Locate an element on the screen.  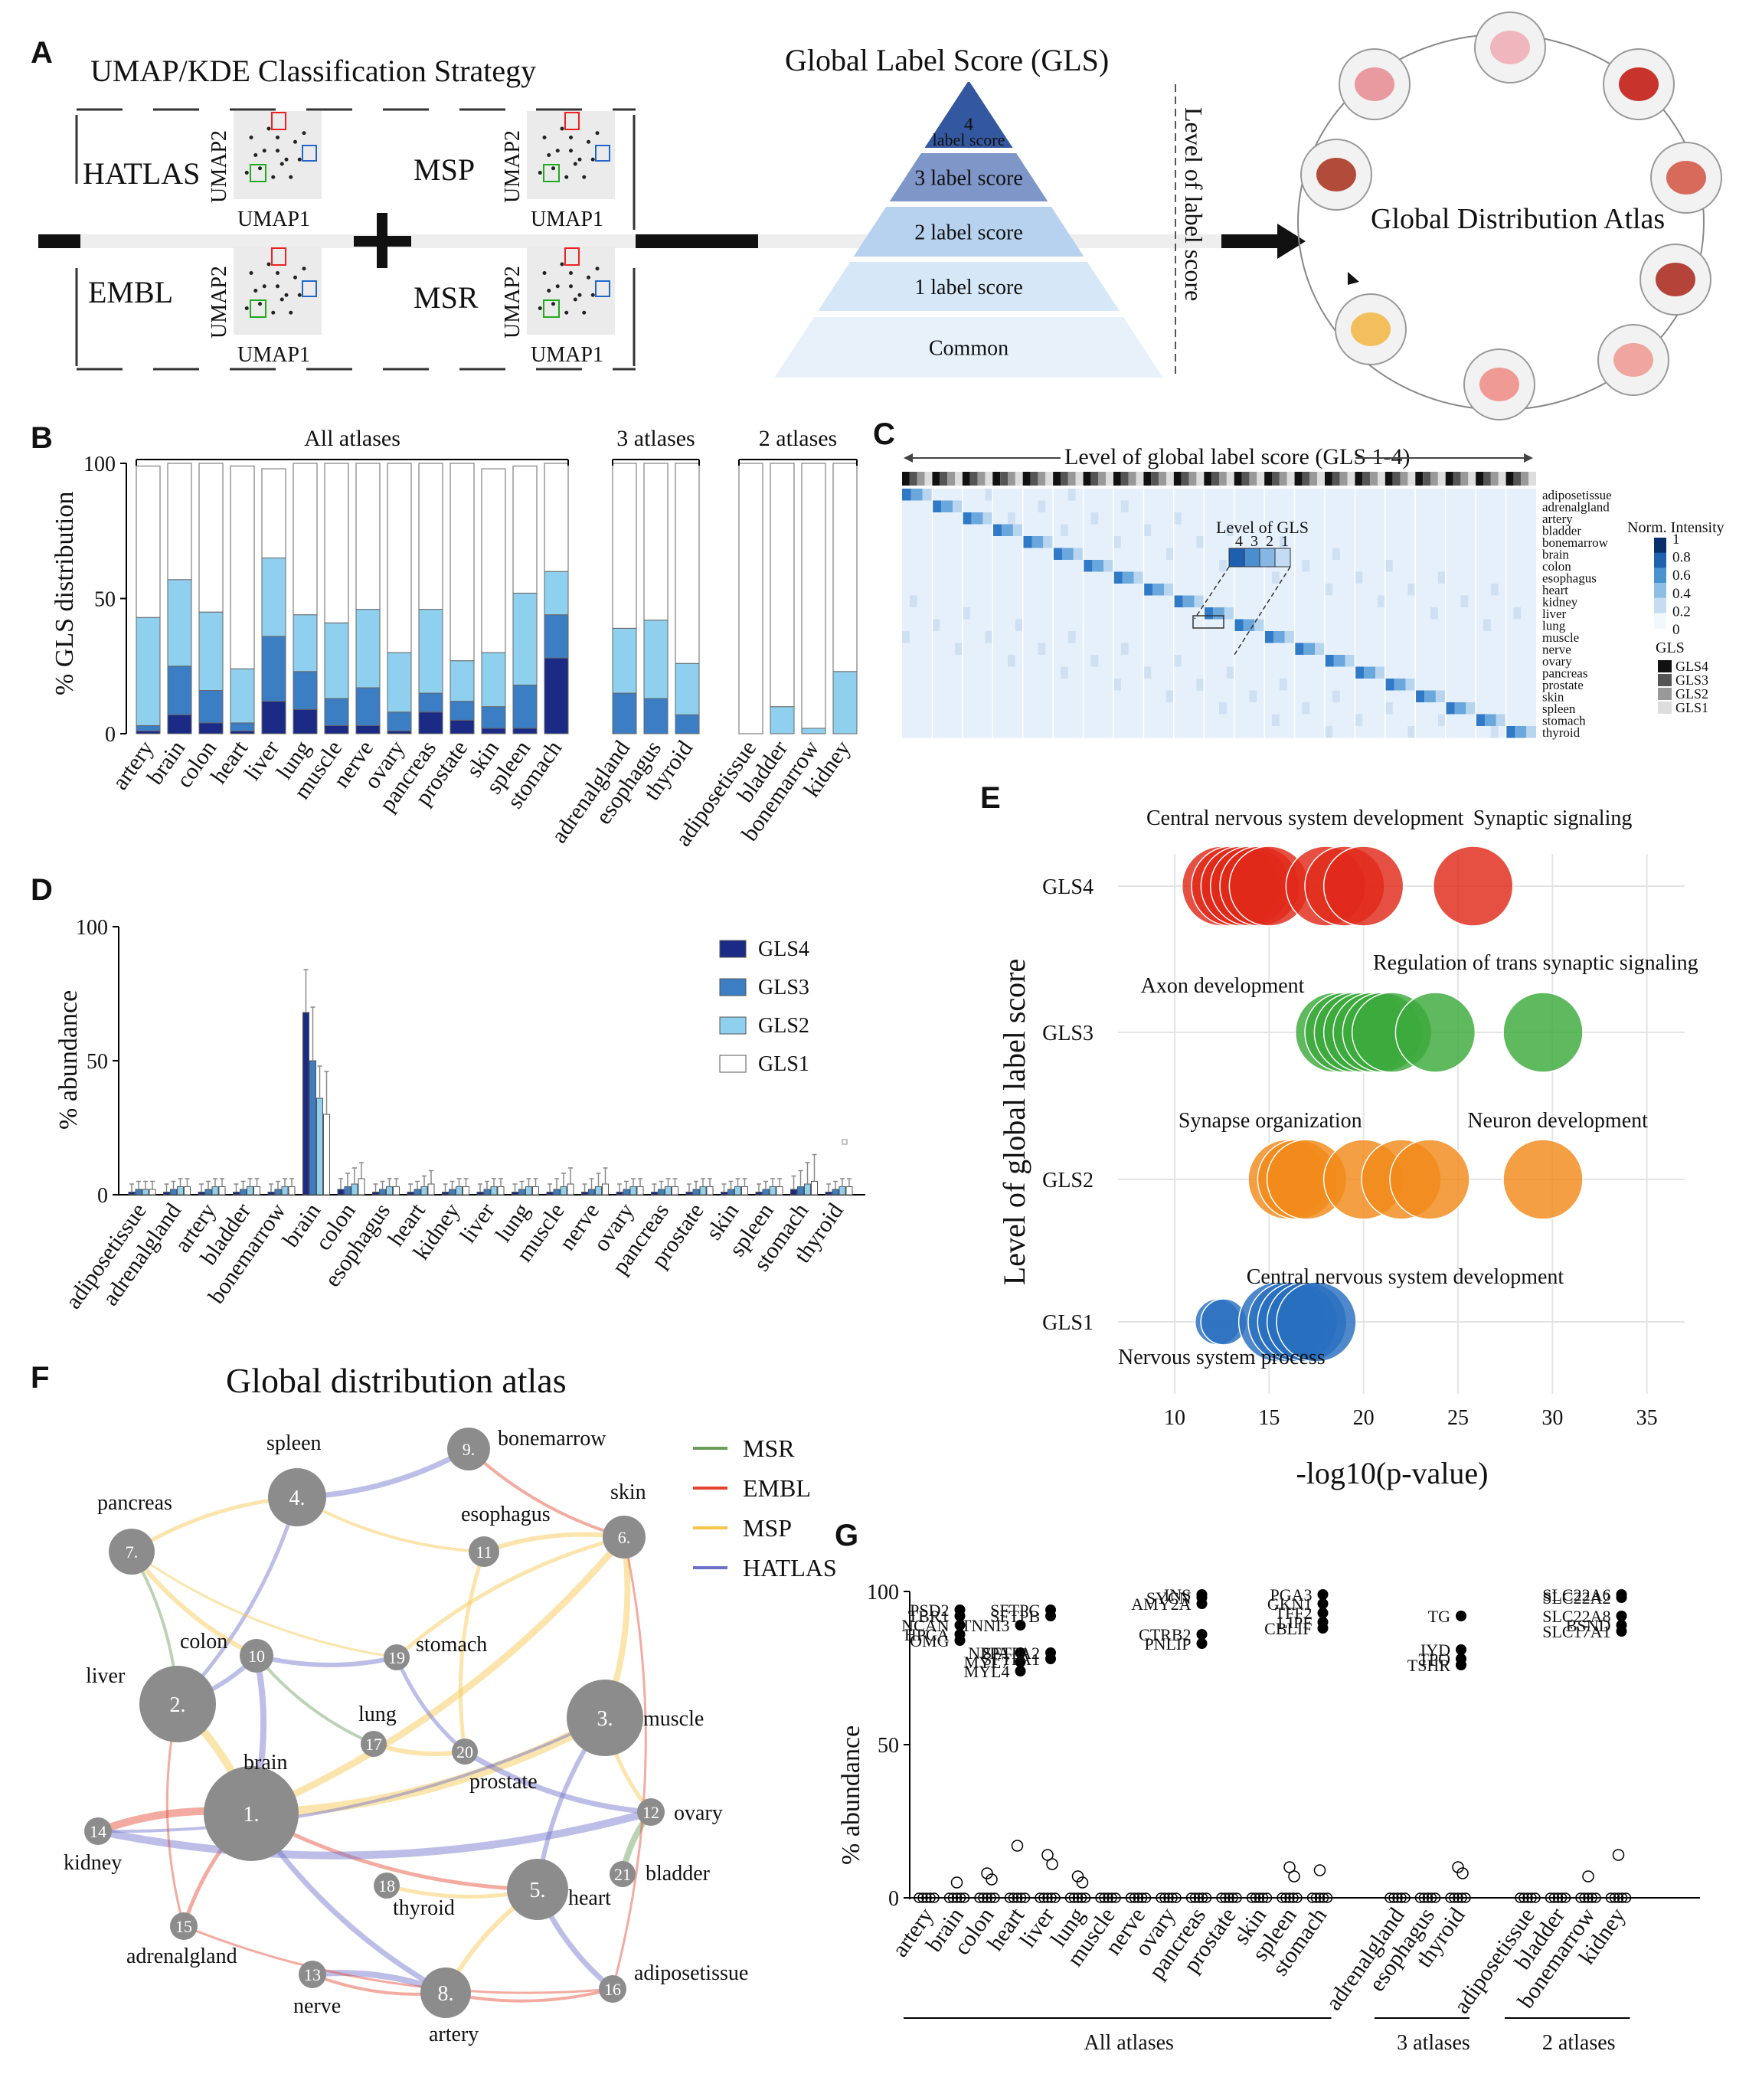
y-axis-label: % abundance is located at coordinates (851, 1795).